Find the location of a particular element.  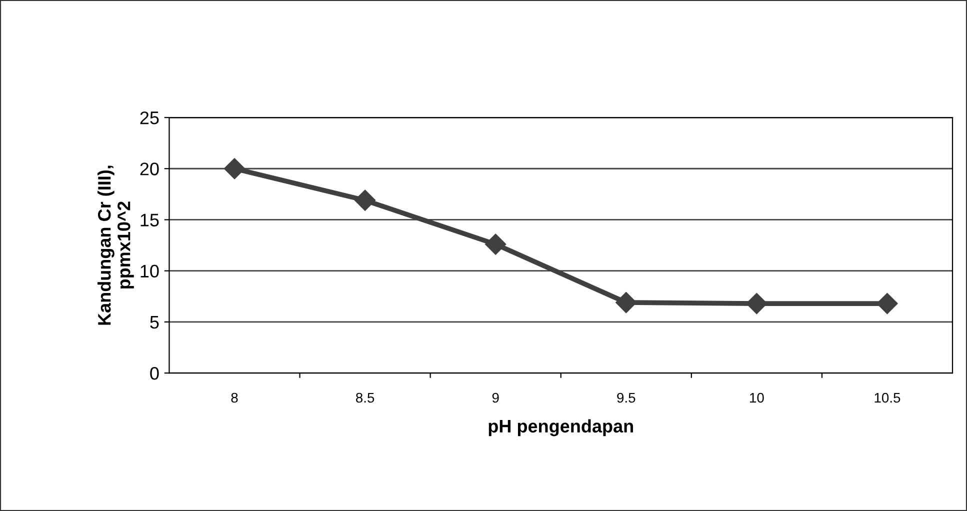

x-tick-label: 9 is located at coordinates (495, 397).